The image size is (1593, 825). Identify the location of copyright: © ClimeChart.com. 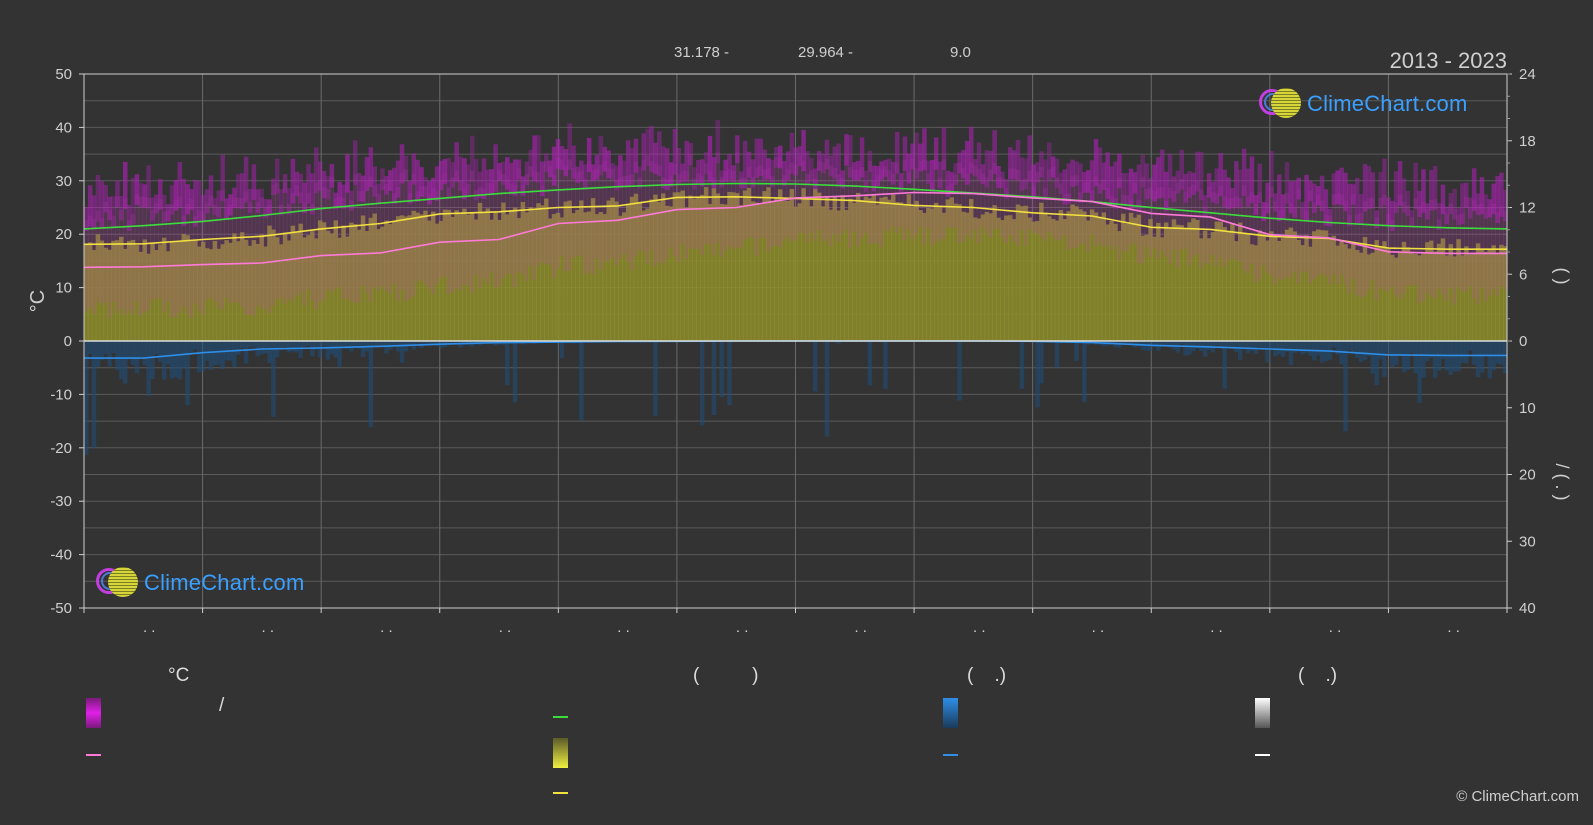
(1517, 796).